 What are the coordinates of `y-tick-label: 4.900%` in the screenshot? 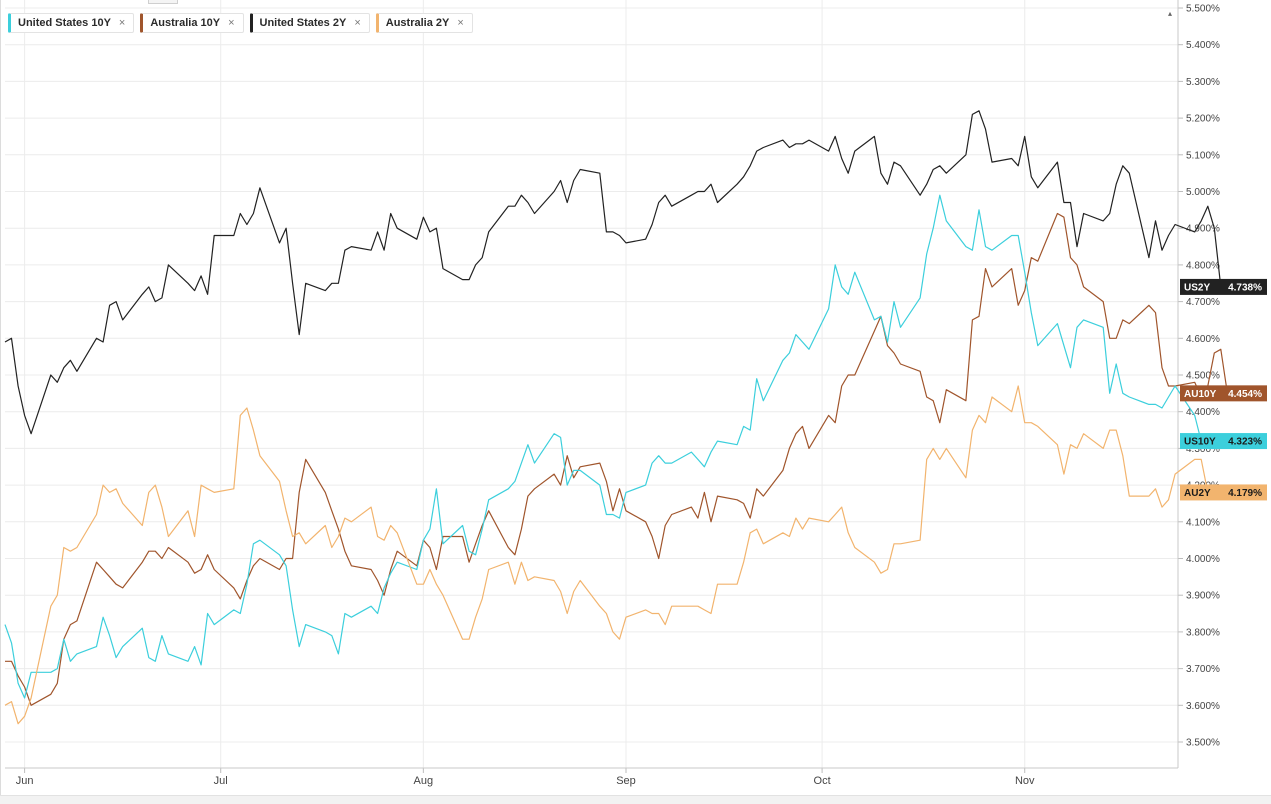 It's located at (1203, 229).